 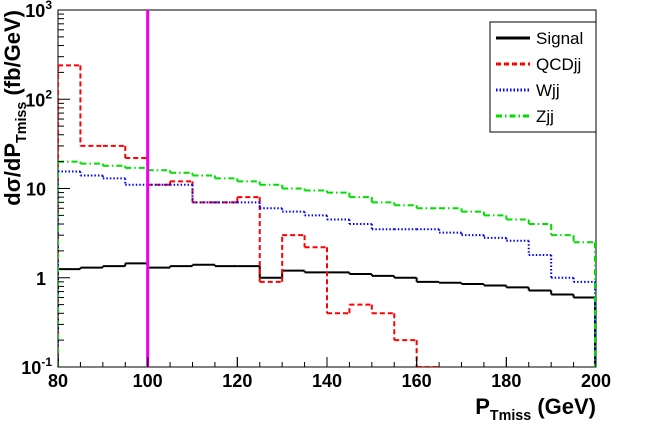 I want to click on legend-label: QCDjj, so click(x=558, y=64).